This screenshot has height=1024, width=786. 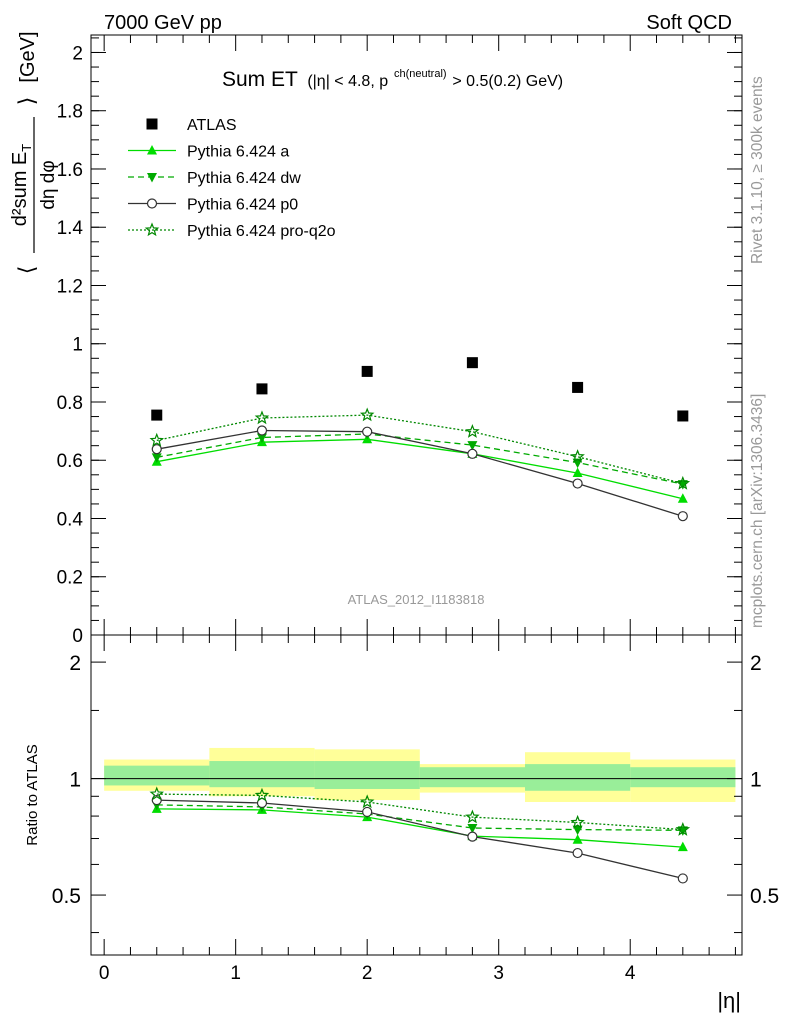 What do you see at coordinates (77, 53) in the screenshot?
I see `y-tick-label: 2` at bounding box center [77, 53].